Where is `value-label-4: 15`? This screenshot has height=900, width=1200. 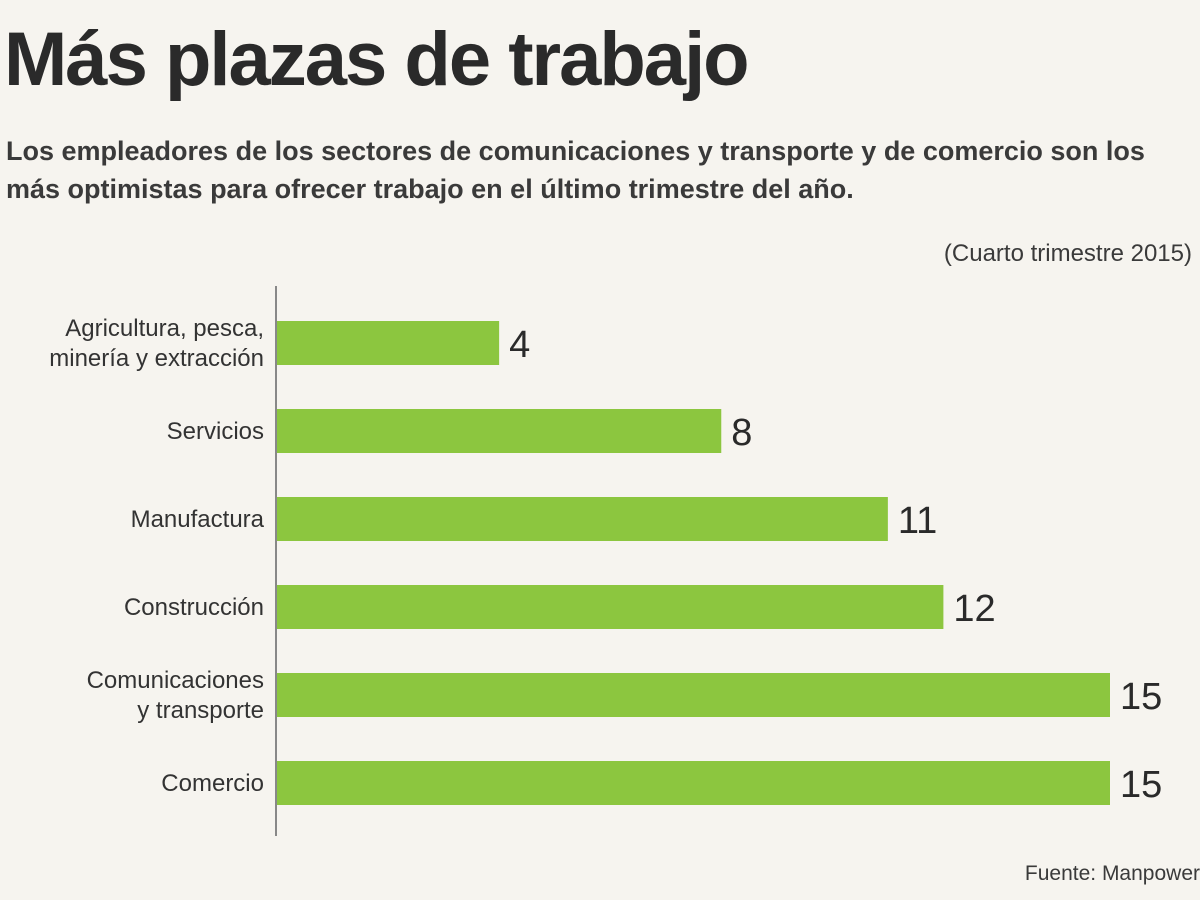 value-label-4: 15 is located at coordinates (1141, 697).